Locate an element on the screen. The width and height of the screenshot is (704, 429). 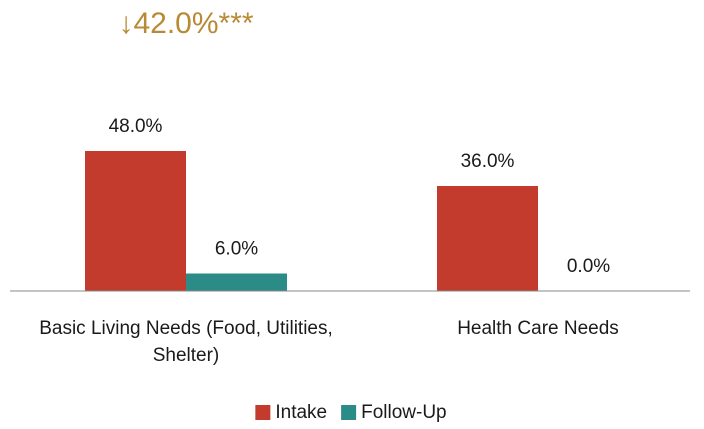
legend-label: Intake is located at coordinates (301, 412).